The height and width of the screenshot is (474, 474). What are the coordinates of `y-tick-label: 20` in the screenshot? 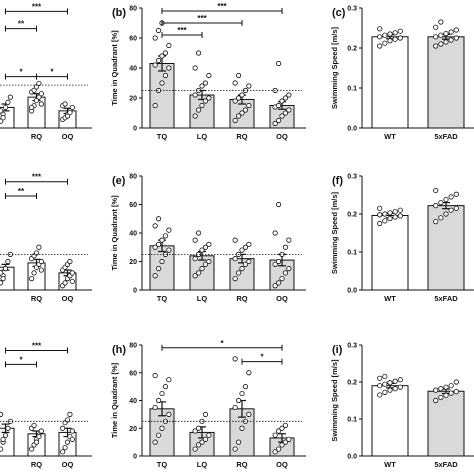 It's located at (133, 429).